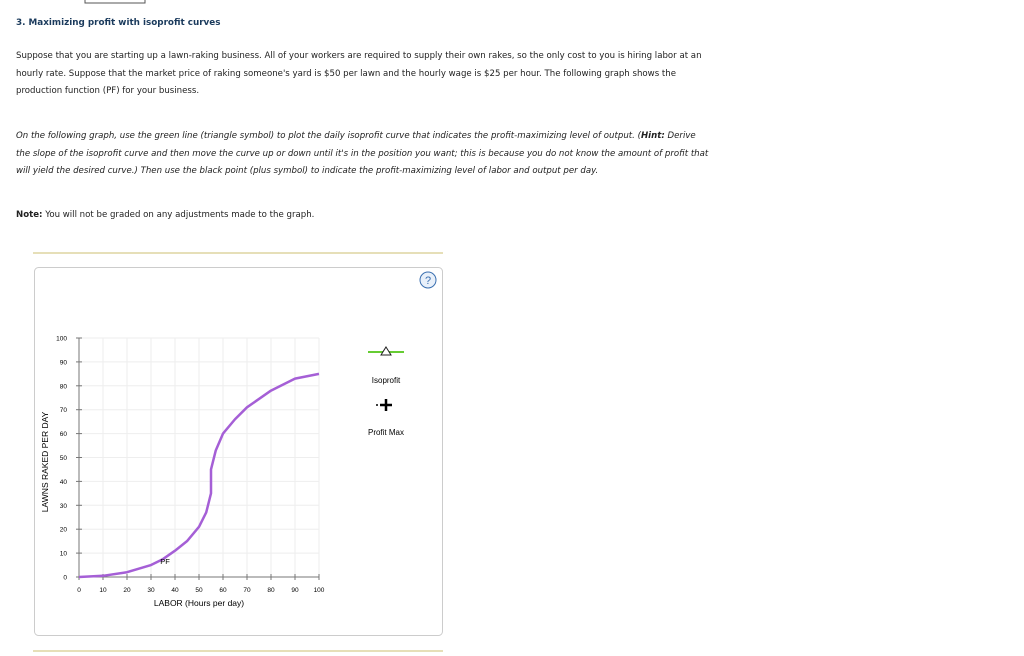 The height and width of the screenshot is (656, 1024). I want to click on help-button: ?, so click(428, 280).